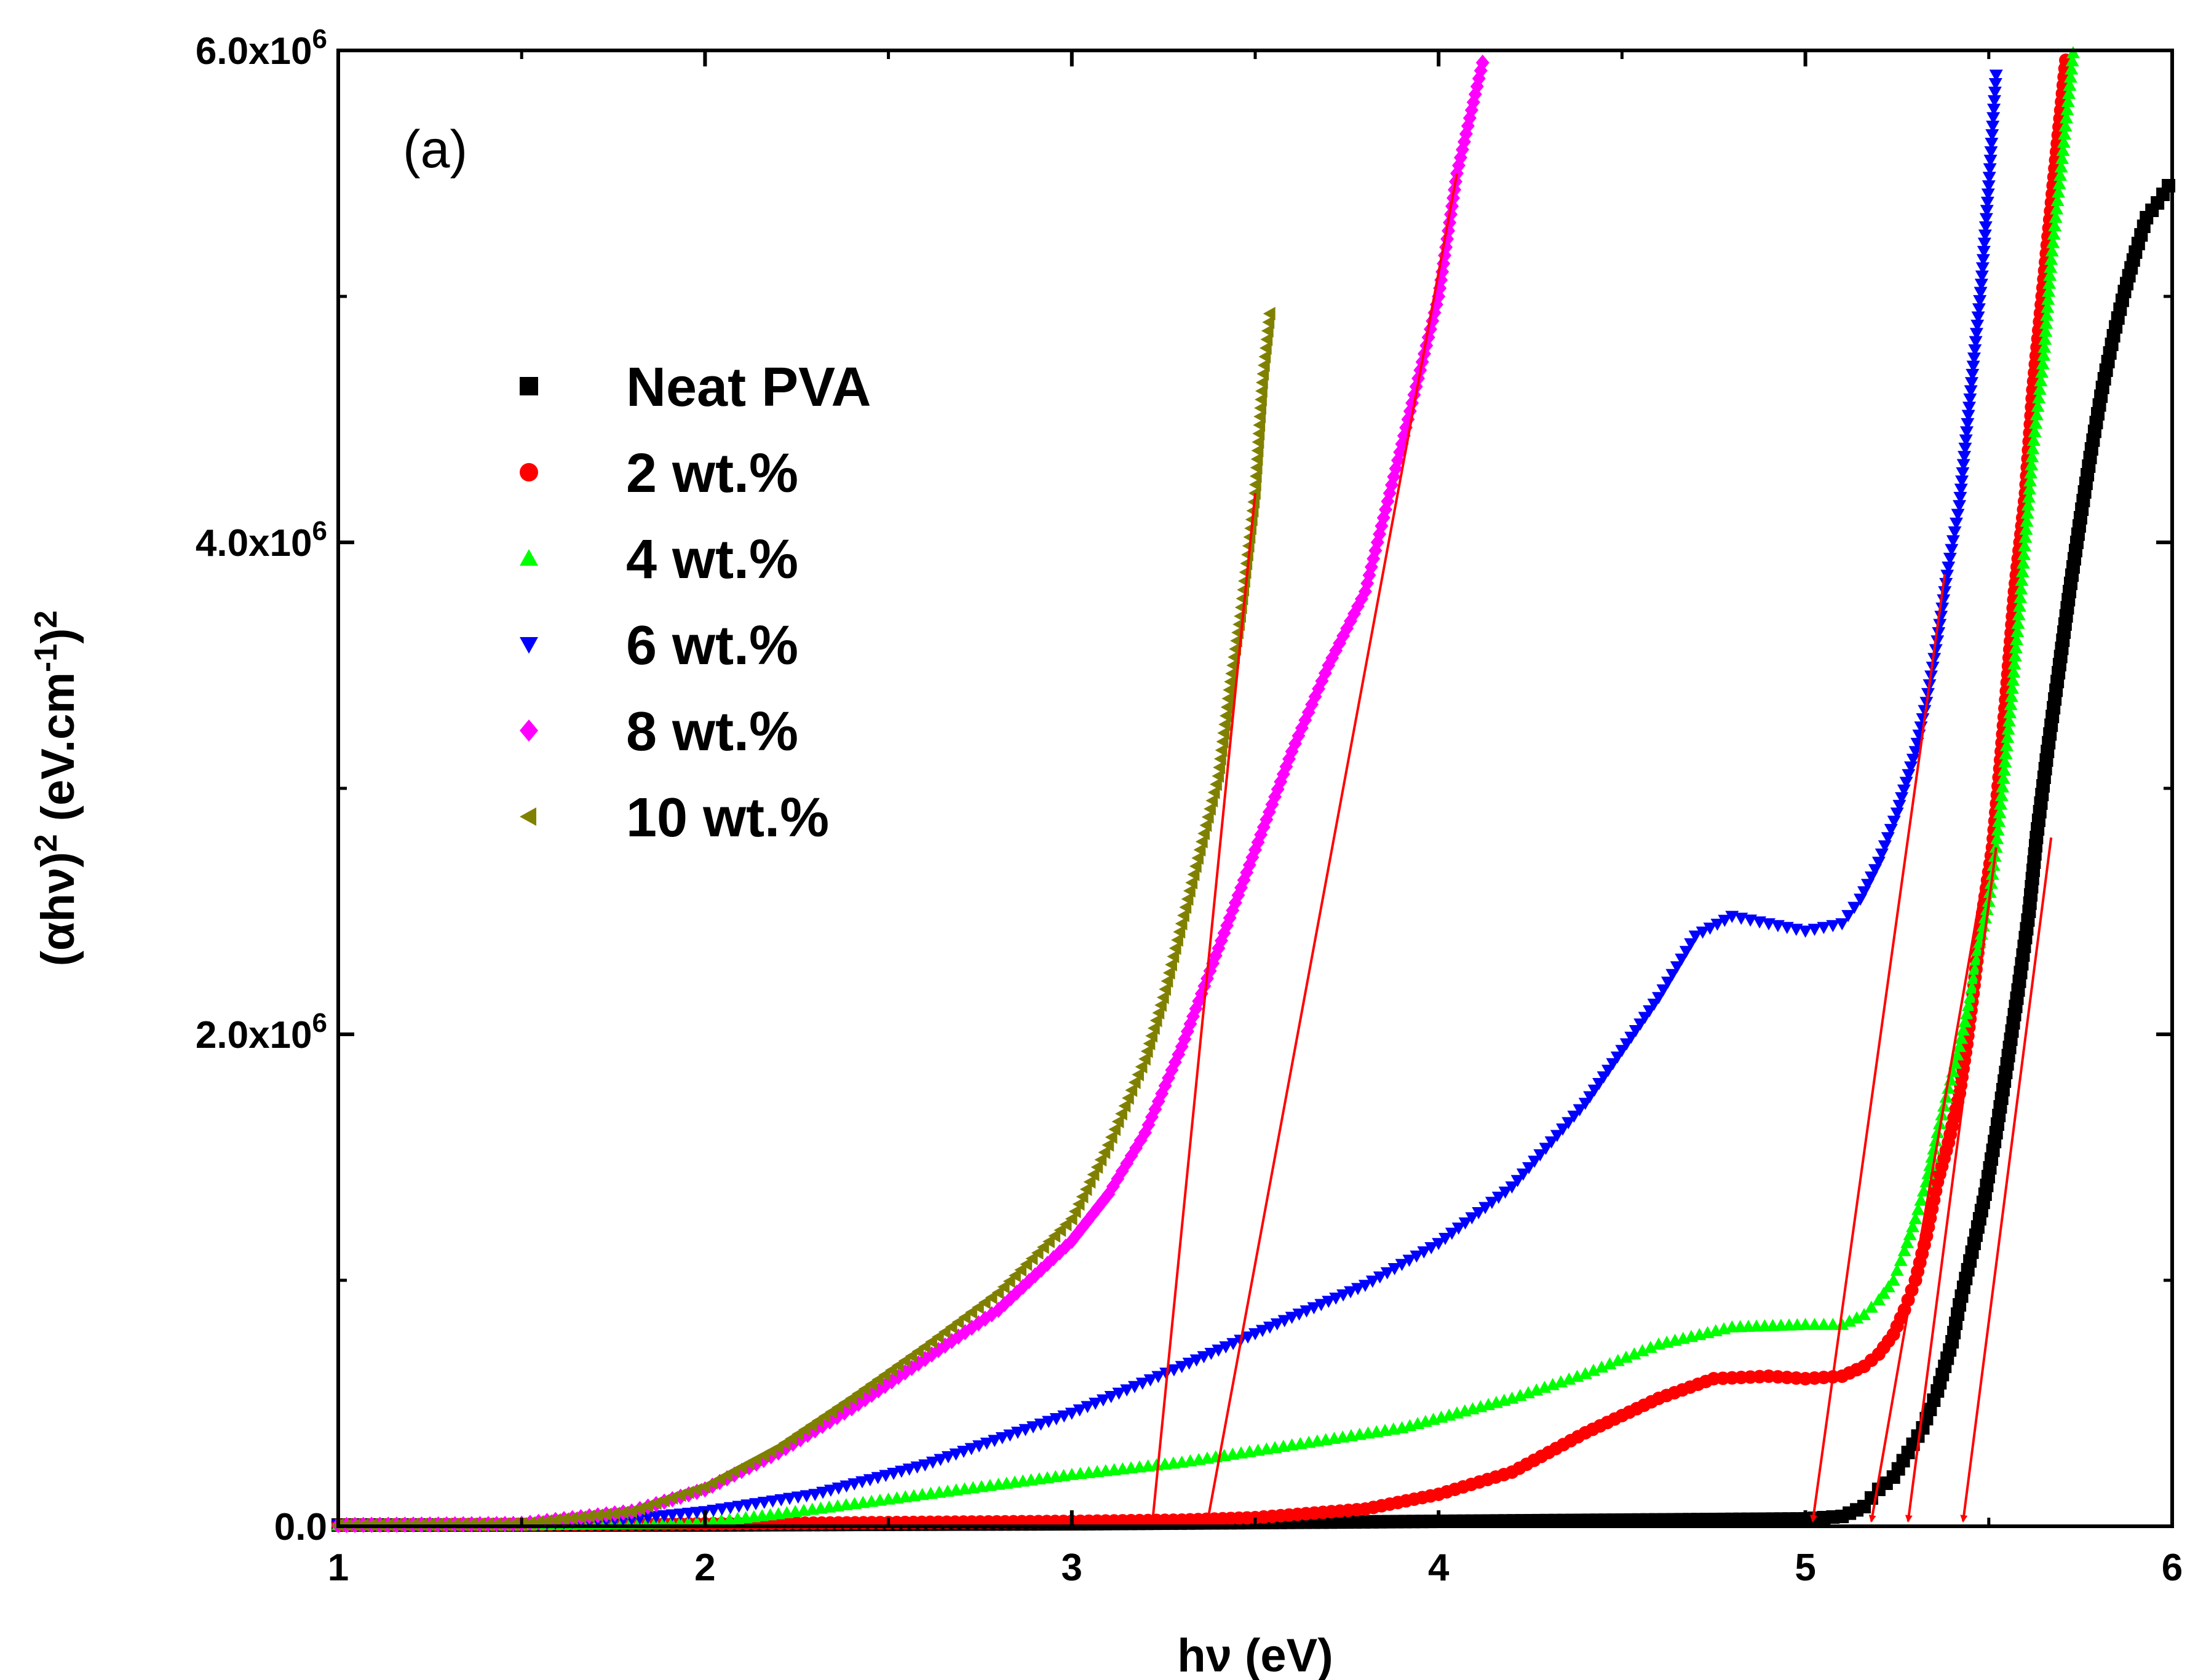 The height and width of the screenshot is (1680, 2206). I want to click on x-tick-label: 6, so click(2172, 1568).